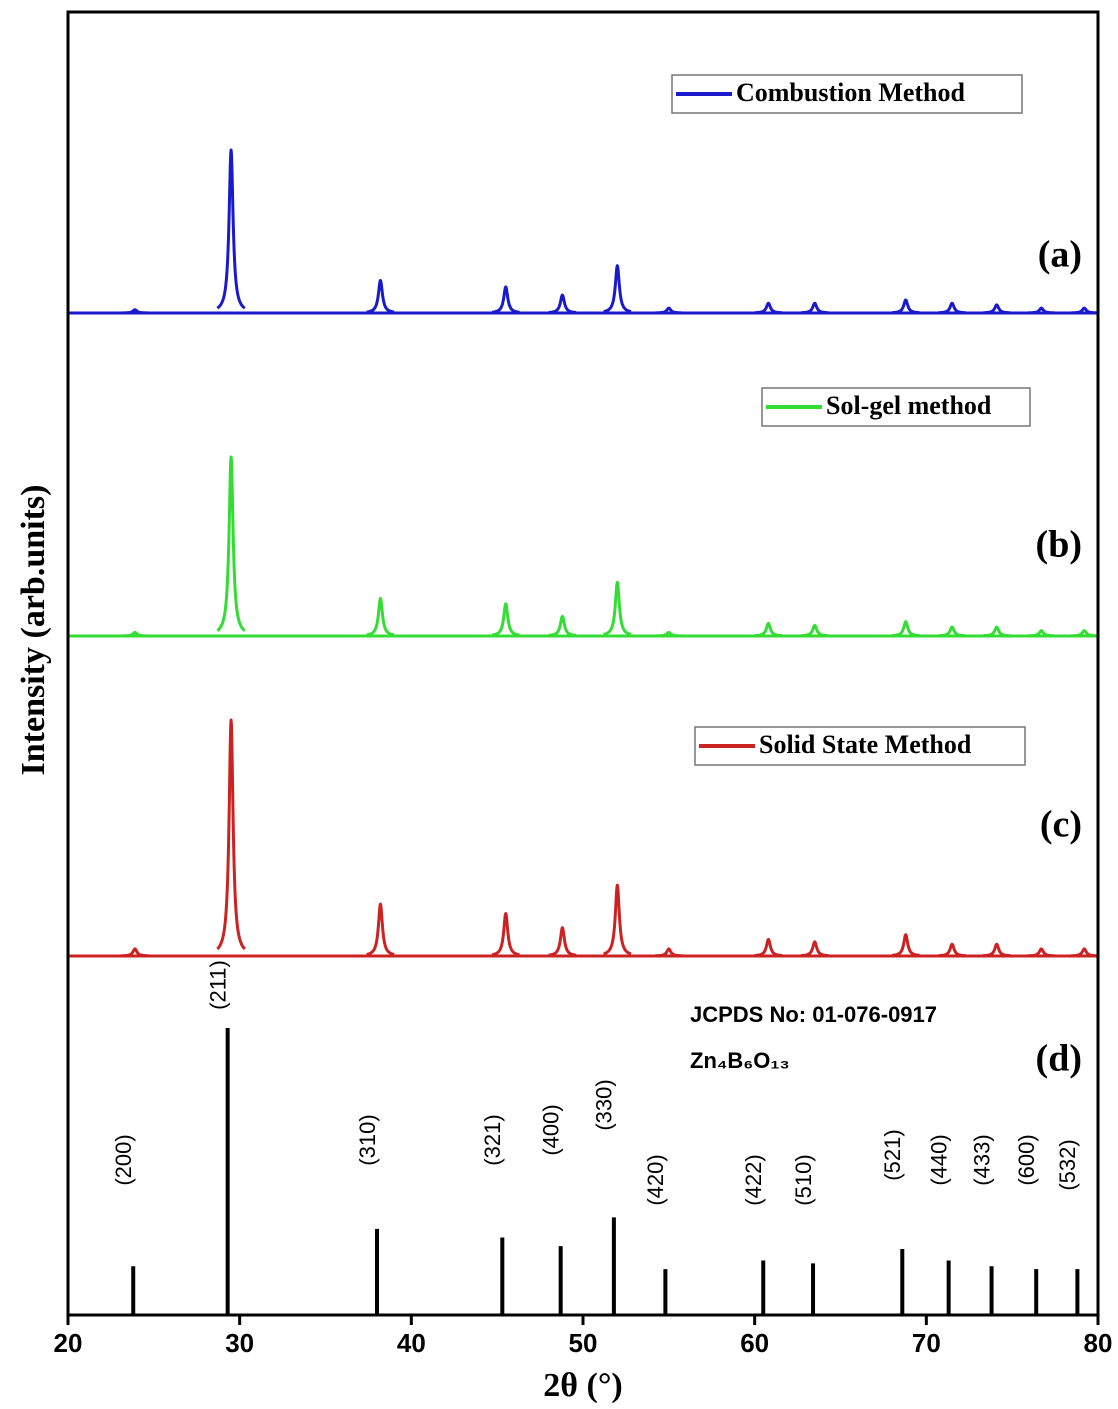  Describe the element at coordinates (865, 744) in the screenshot. I see `legend-label: Solid State Method` at that location.